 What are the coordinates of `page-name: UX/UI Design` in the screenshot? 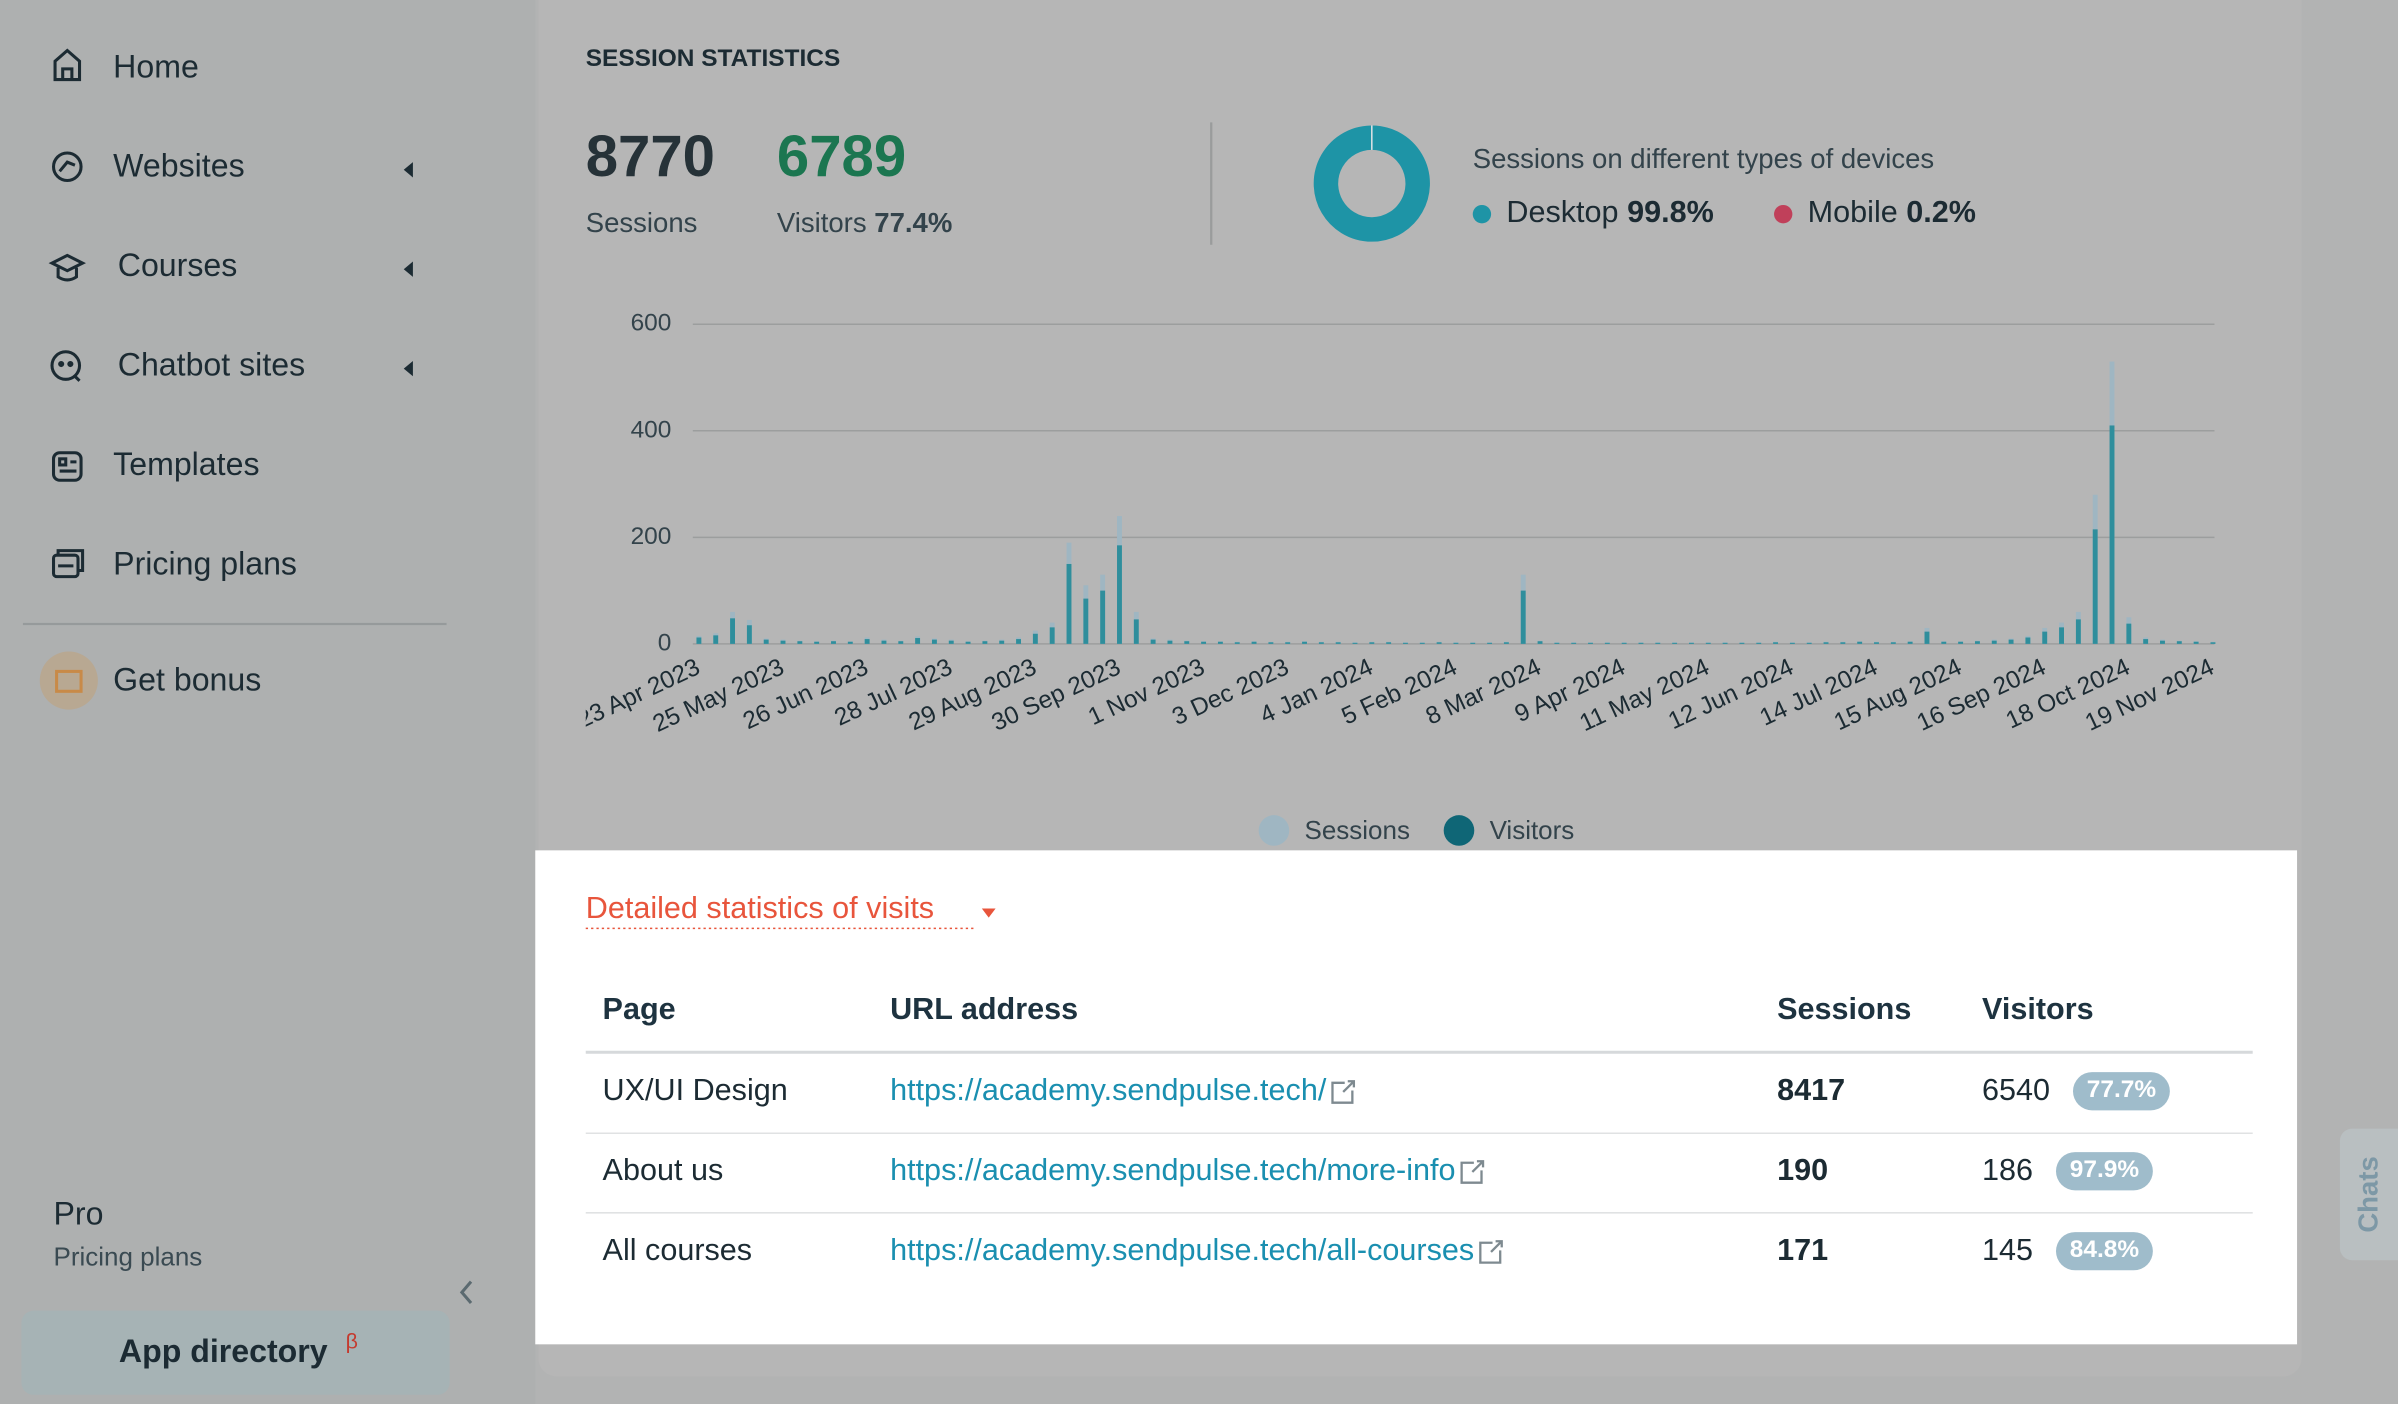 It's located at (695, 1090).